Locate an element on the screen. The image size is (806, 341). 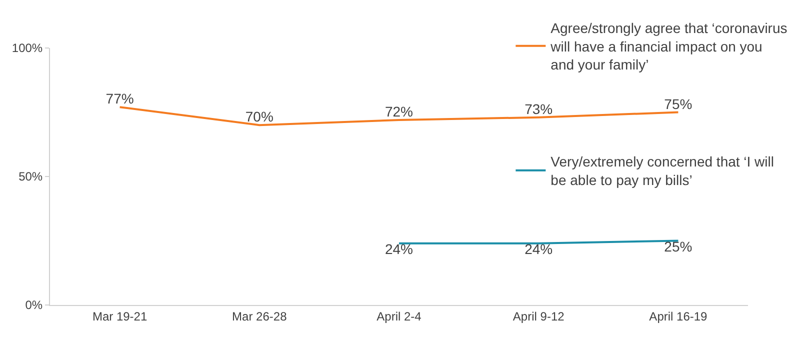
x-tick-label: Mar 19-21 is located at coordinates (120, 316).